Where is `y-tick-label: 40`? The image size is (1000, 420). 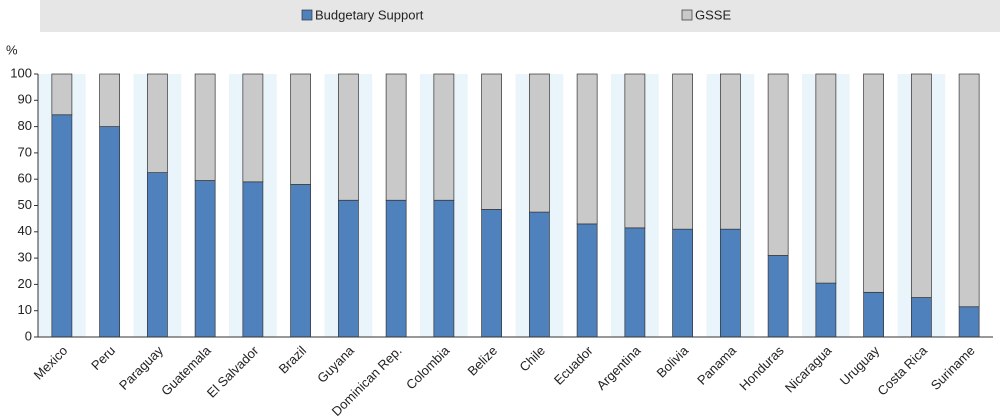 y-tick-label: 40 is located at coordinates (25, 230).